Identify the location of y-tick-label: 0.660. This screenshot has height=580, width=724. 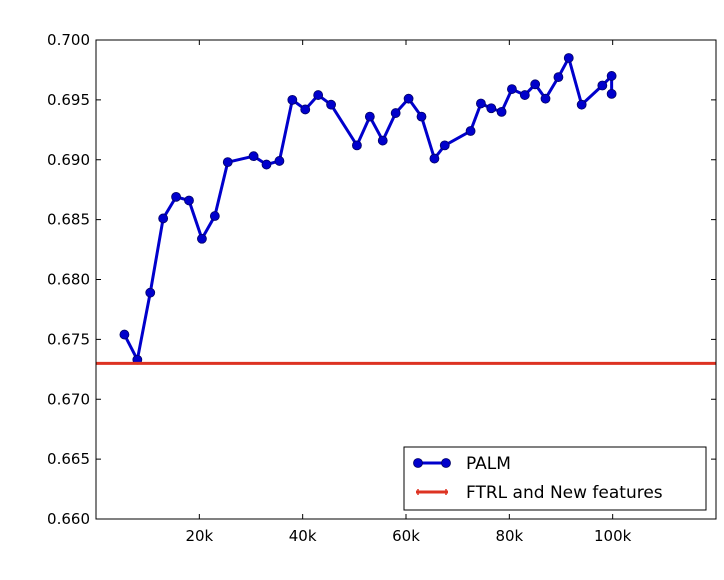
(68, 519).